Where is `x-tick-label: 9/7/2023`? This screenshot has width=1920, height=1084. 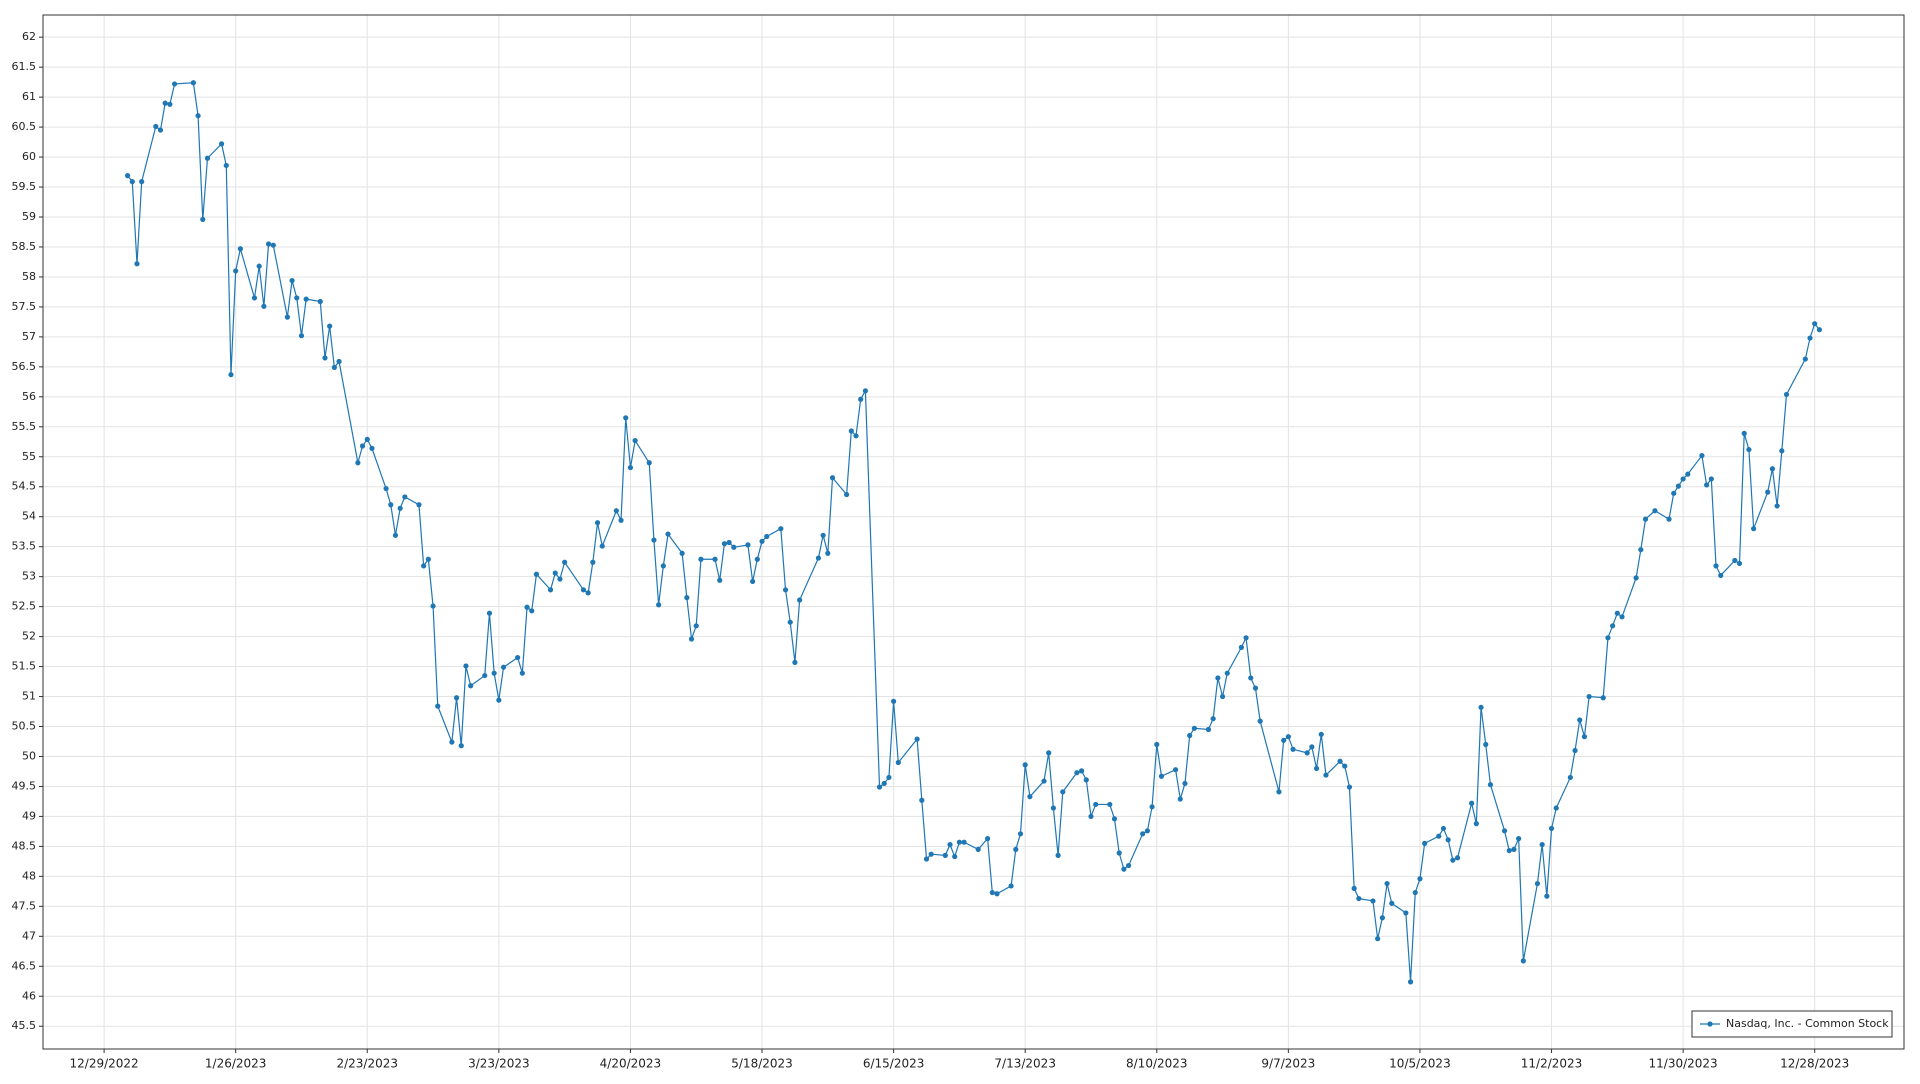
x-tick-label: 9/7/2023 is located at coordinates (1288, 1064).